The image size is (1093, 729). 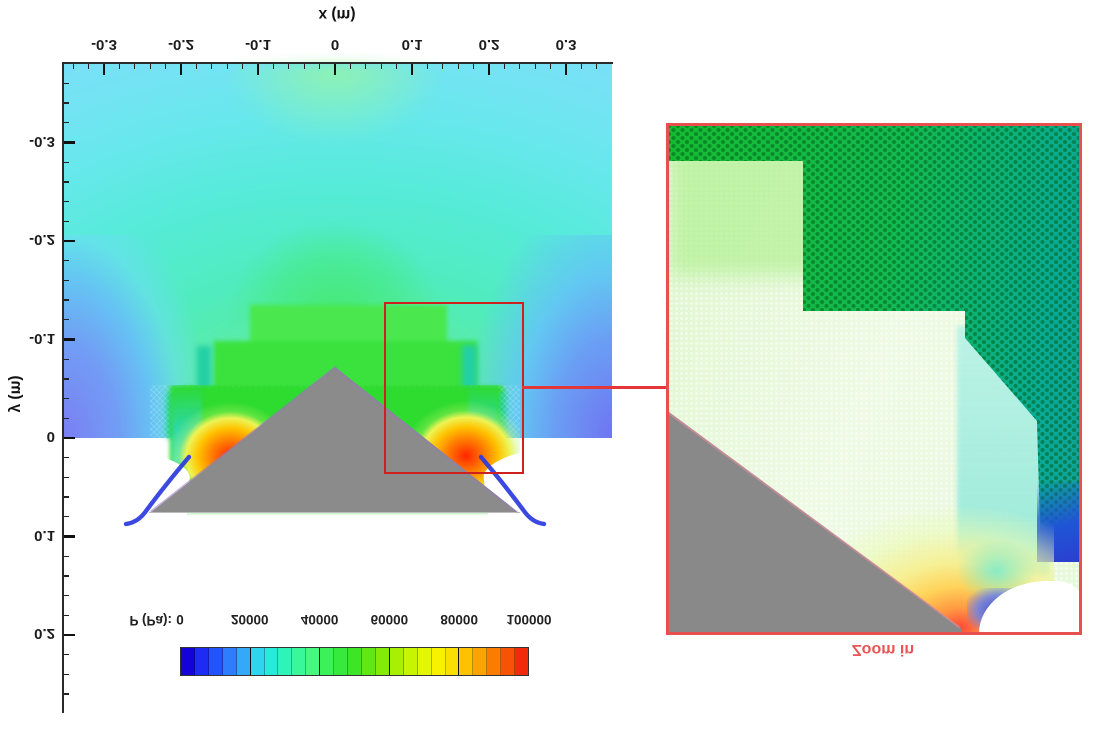 What do you see at coordinates (31, 142) in the screenshot?
I see `y-tick-label: -0.3` at bounding box center [31, 142].